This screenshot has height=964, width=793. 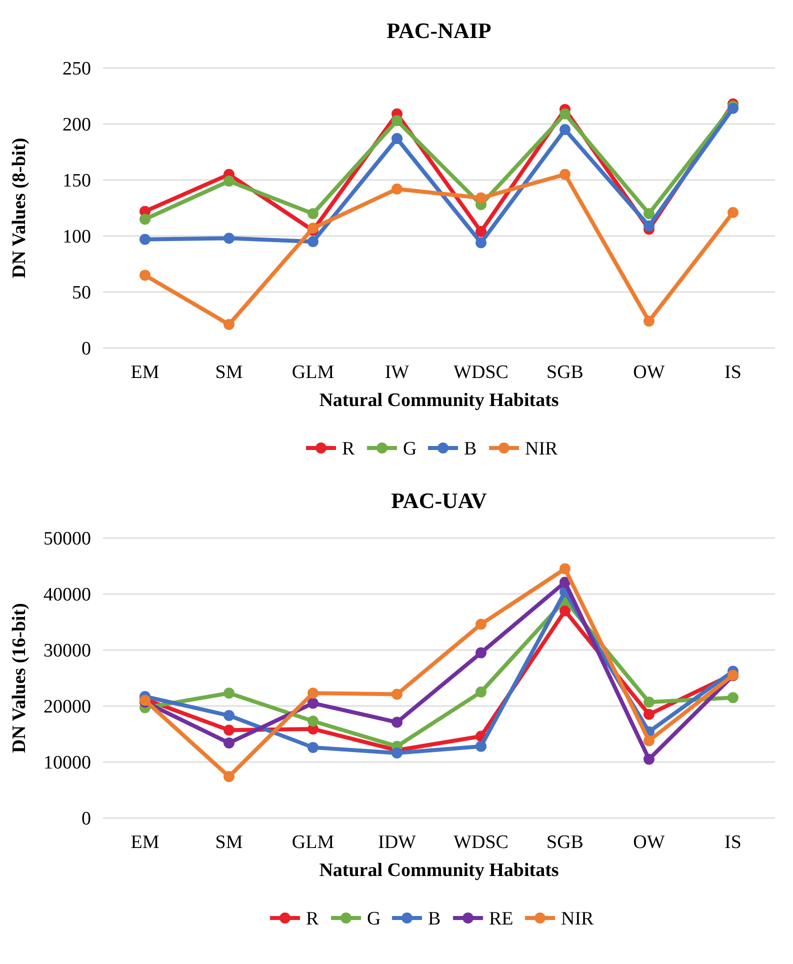 I want to click on y-tick-label: 30000, so click(x=67, y=651).